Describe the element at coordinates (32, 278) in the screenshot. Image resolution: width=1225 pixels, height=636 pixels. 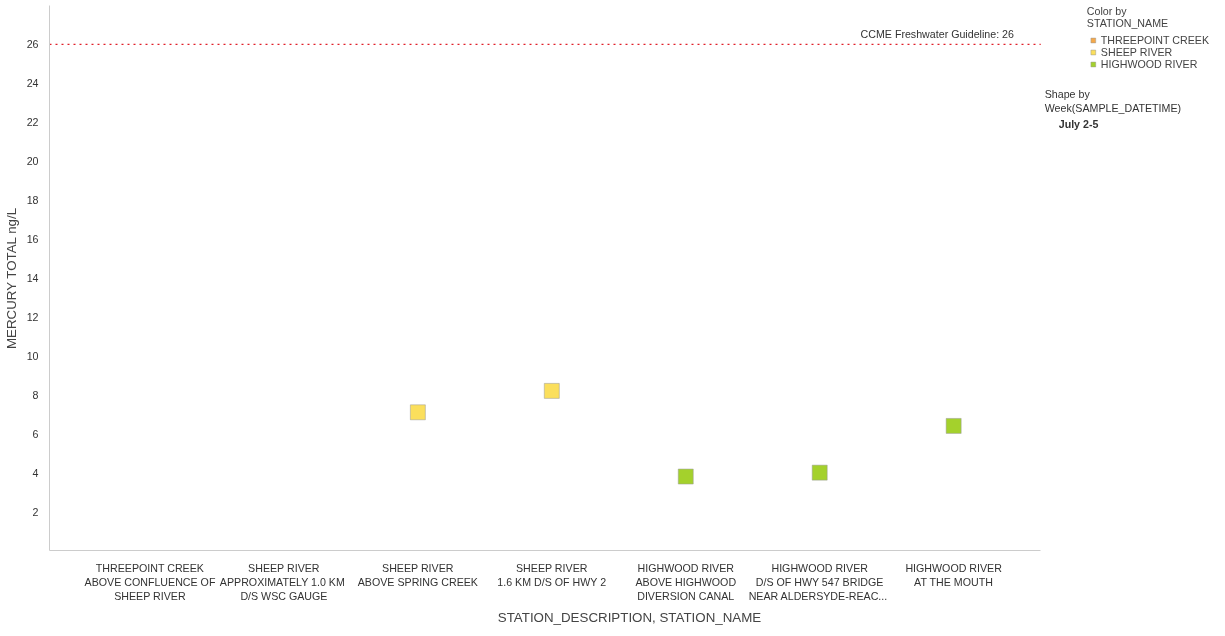
I see `y-tick-label: 14` at that location.